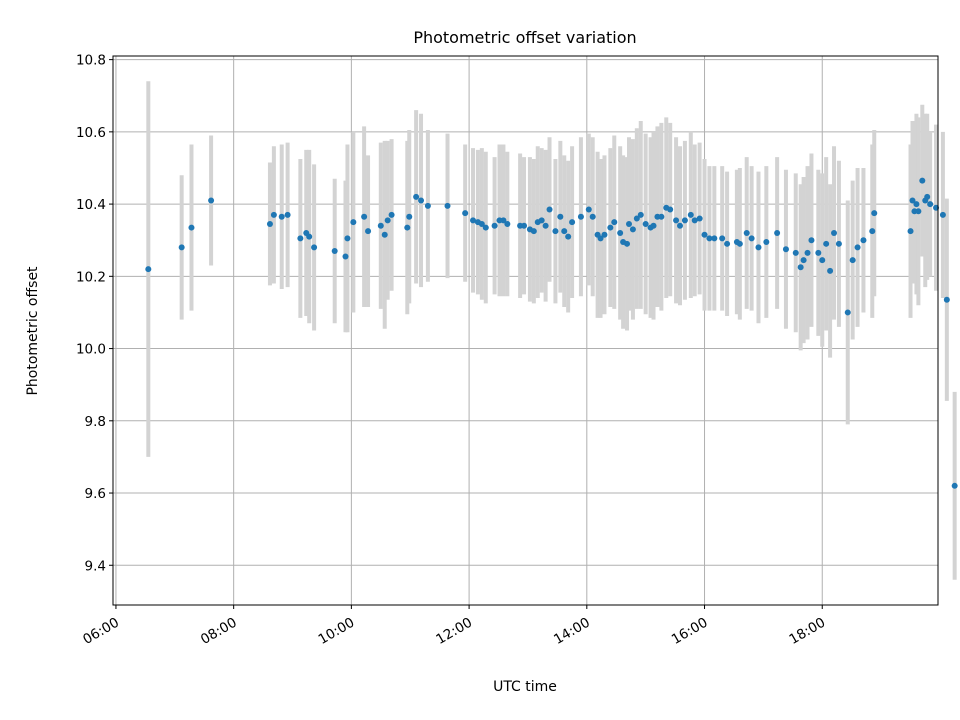 The height and width of the screenshot is (720, 960). I want to click on y-tick-label: 10.8, so click(91, 61).